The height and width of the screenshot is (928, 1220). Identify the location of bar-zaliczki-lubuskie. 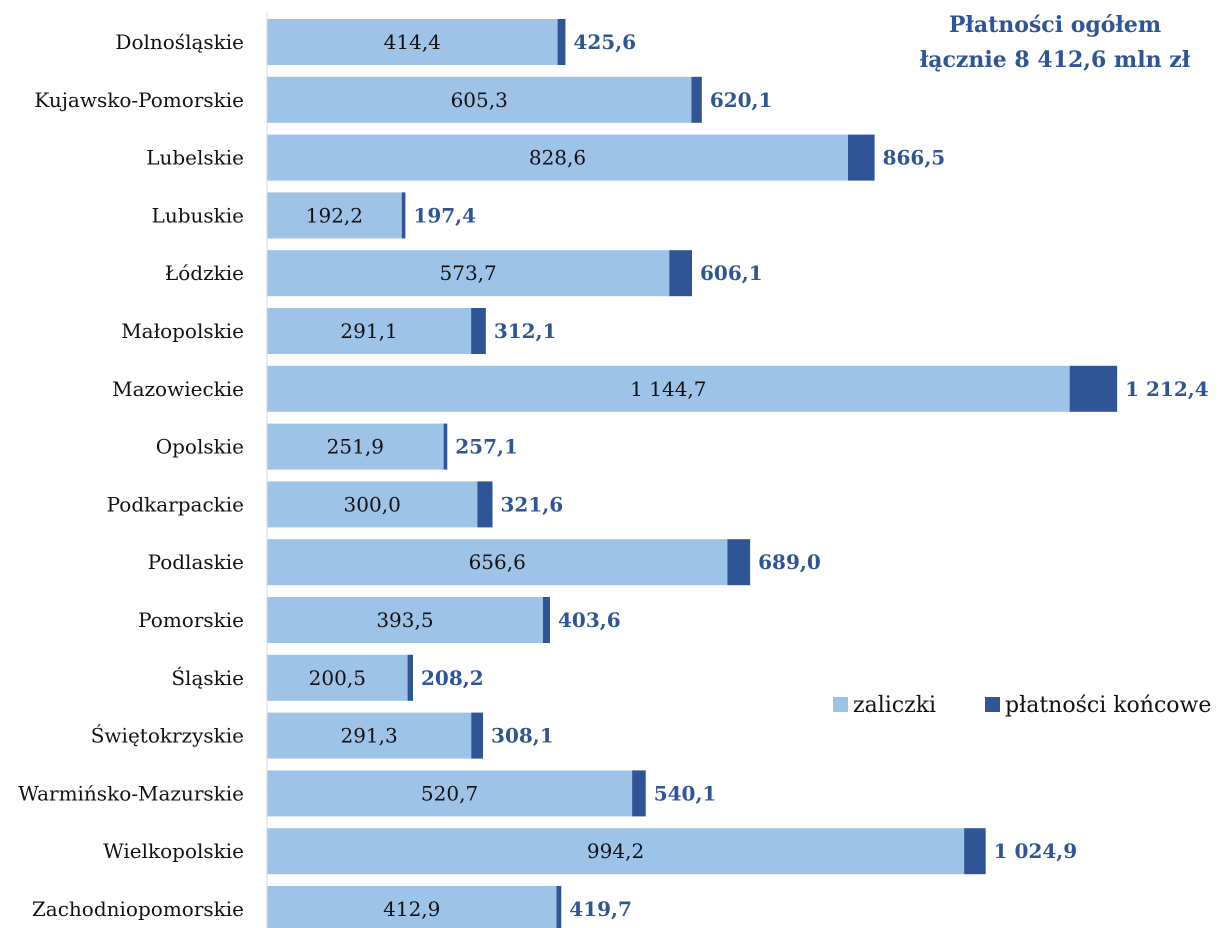
(334, 215).